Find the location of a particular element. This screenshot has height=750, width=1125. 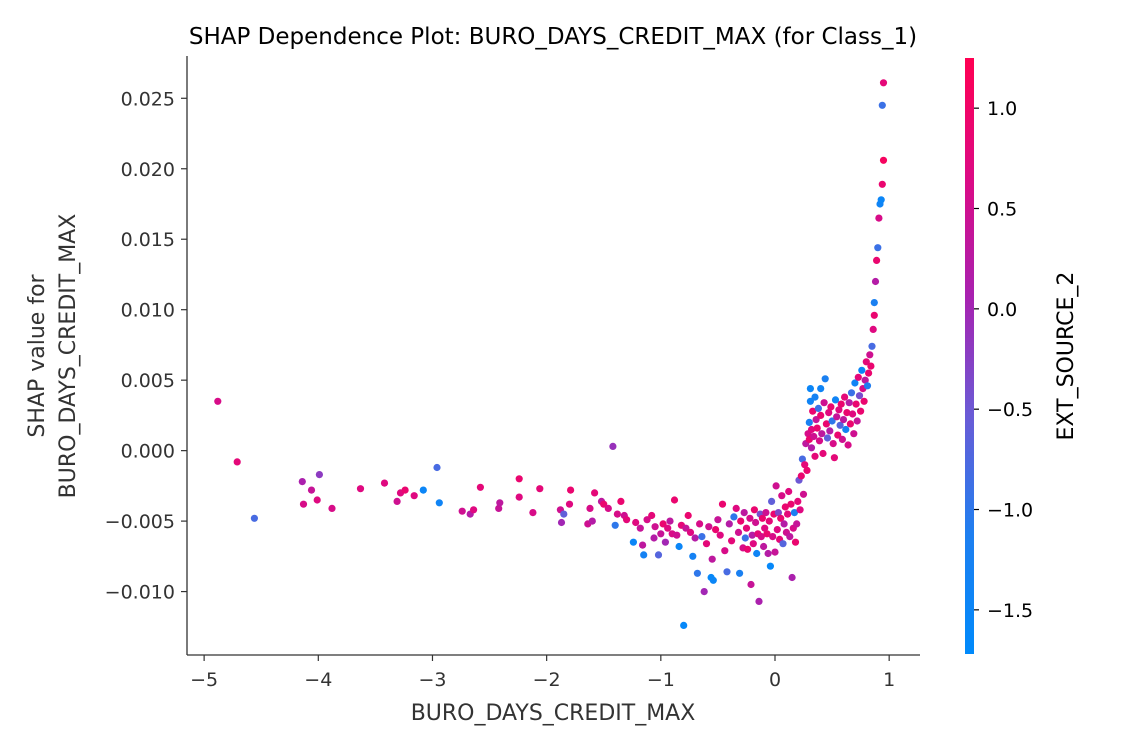

x-tick-label: −5 is located at coordinates (204, 680).